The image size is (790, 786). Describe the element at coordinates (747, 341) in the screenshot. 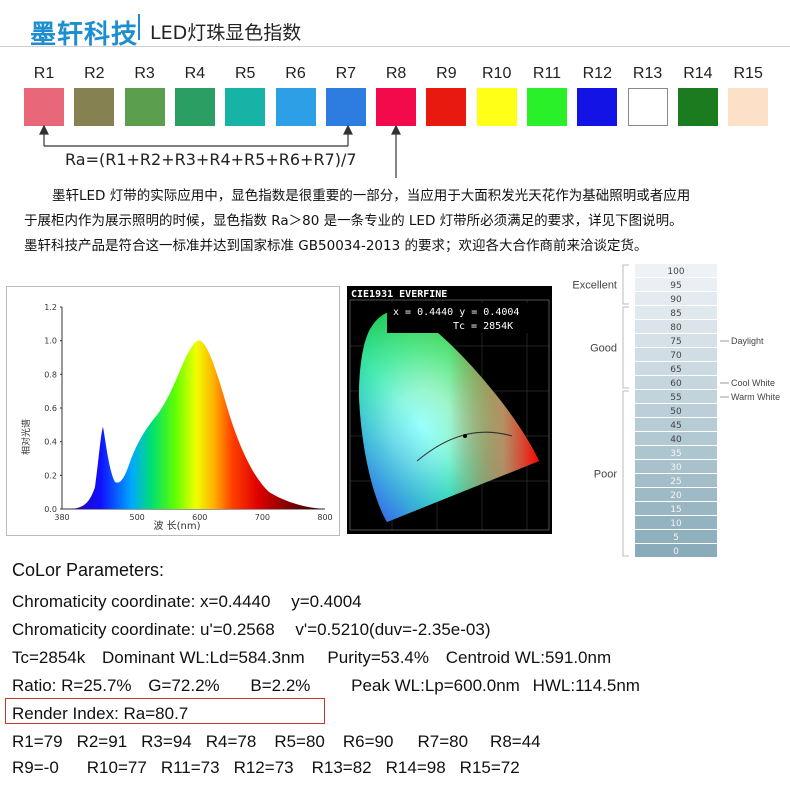

I see `marker-label: Daylight` at that location.